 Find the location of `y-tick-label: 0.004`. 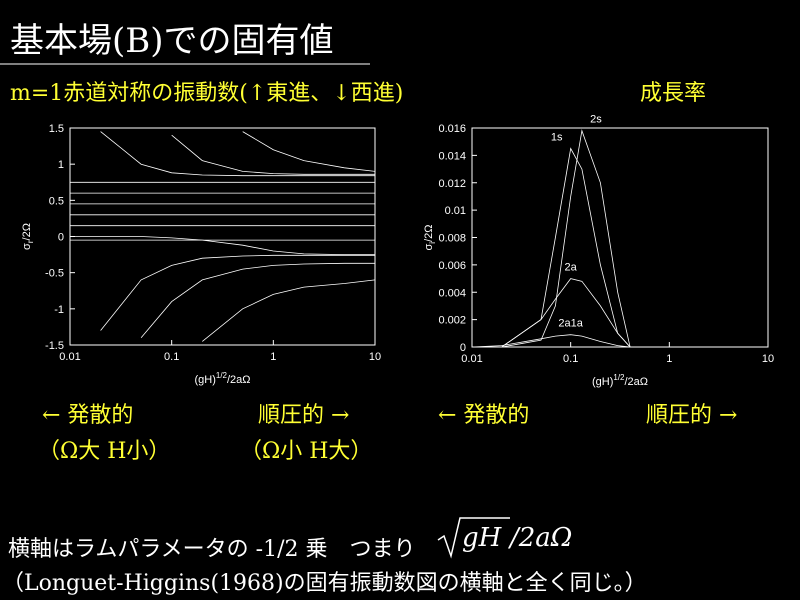

y-tick-label: 0.004 is located at coordinates (452, 293).